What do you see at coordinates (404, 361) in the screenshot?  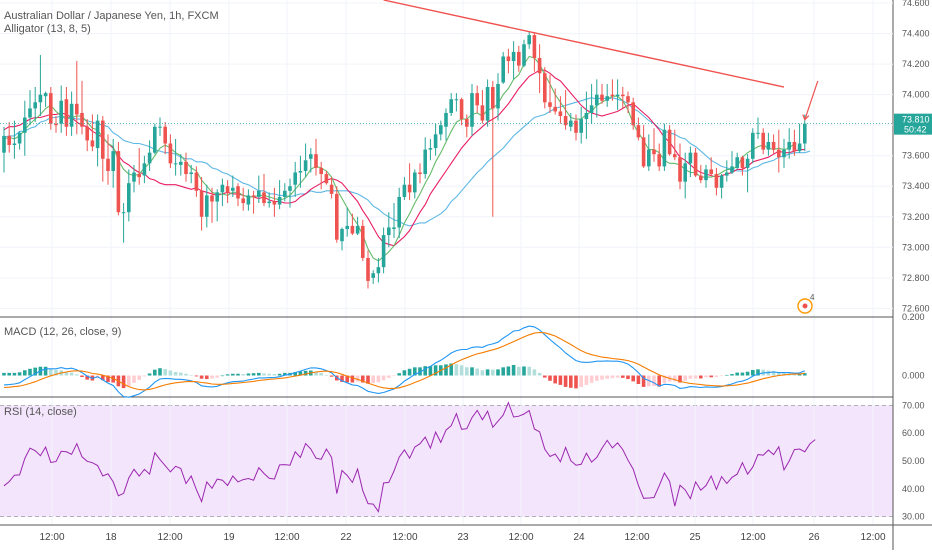 I see `macd-signal-line` at bounding box center [404, 361].